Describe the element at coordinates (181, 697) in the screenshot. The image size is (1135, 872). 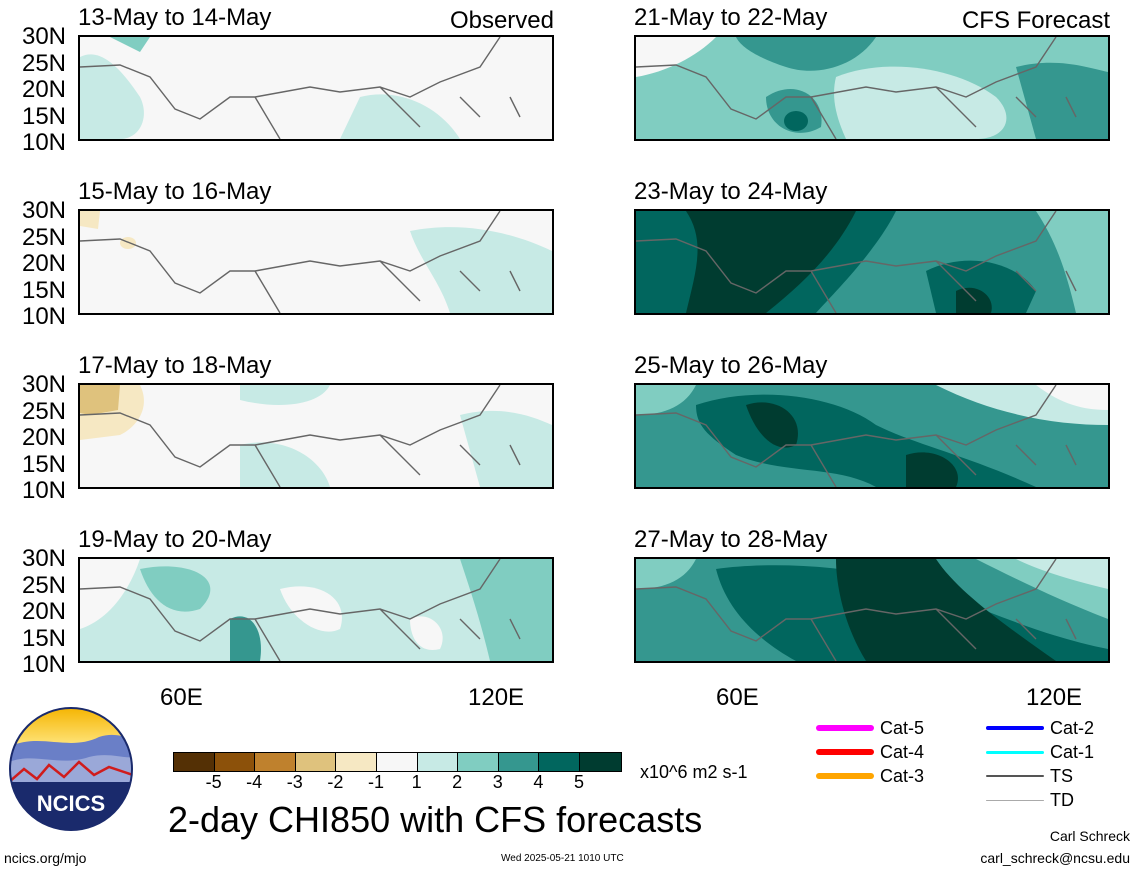
I see `lon-label-60e-left: 60E` at that location.